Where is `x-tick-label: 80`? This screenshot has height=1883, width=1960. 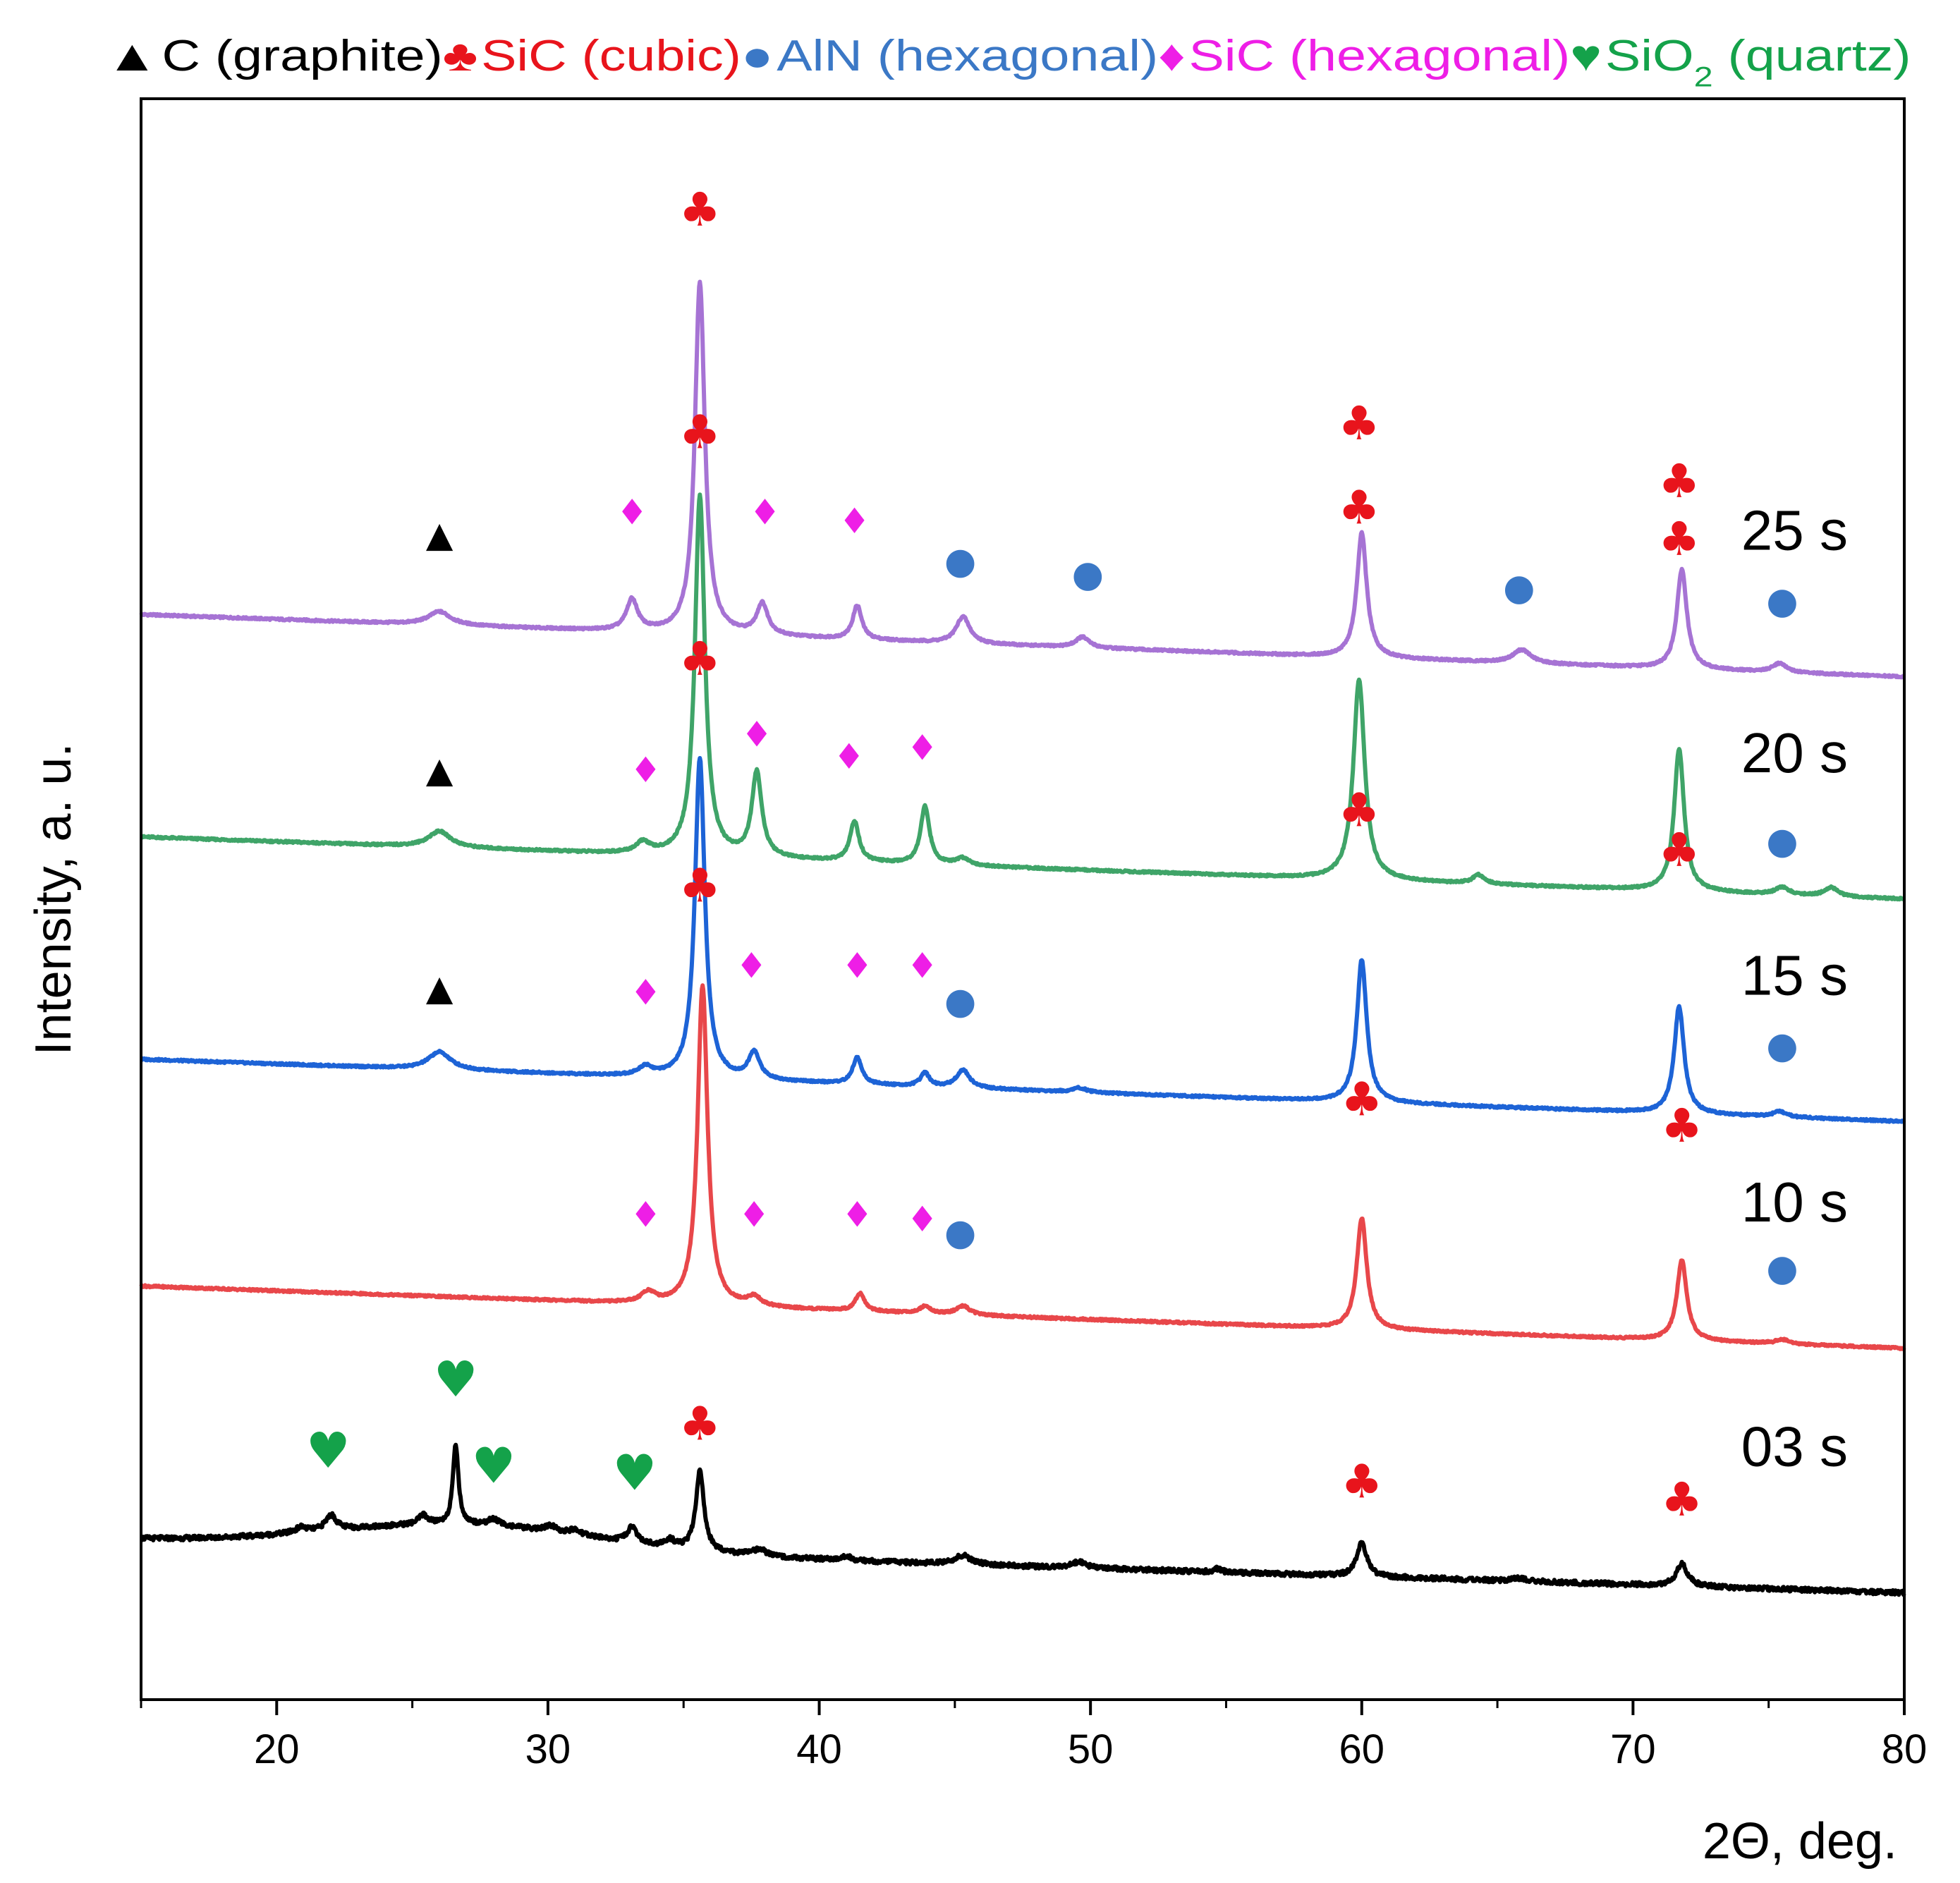 x-tick-label: 80 is located at coordinates (1905, 1749).